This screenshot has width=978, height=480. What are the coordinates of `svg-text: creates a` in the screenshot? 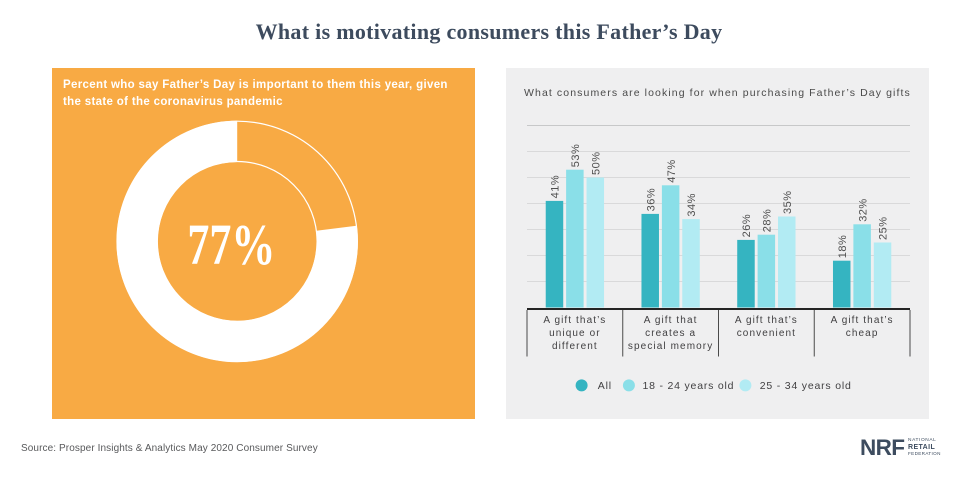 It's located at (670, 333).